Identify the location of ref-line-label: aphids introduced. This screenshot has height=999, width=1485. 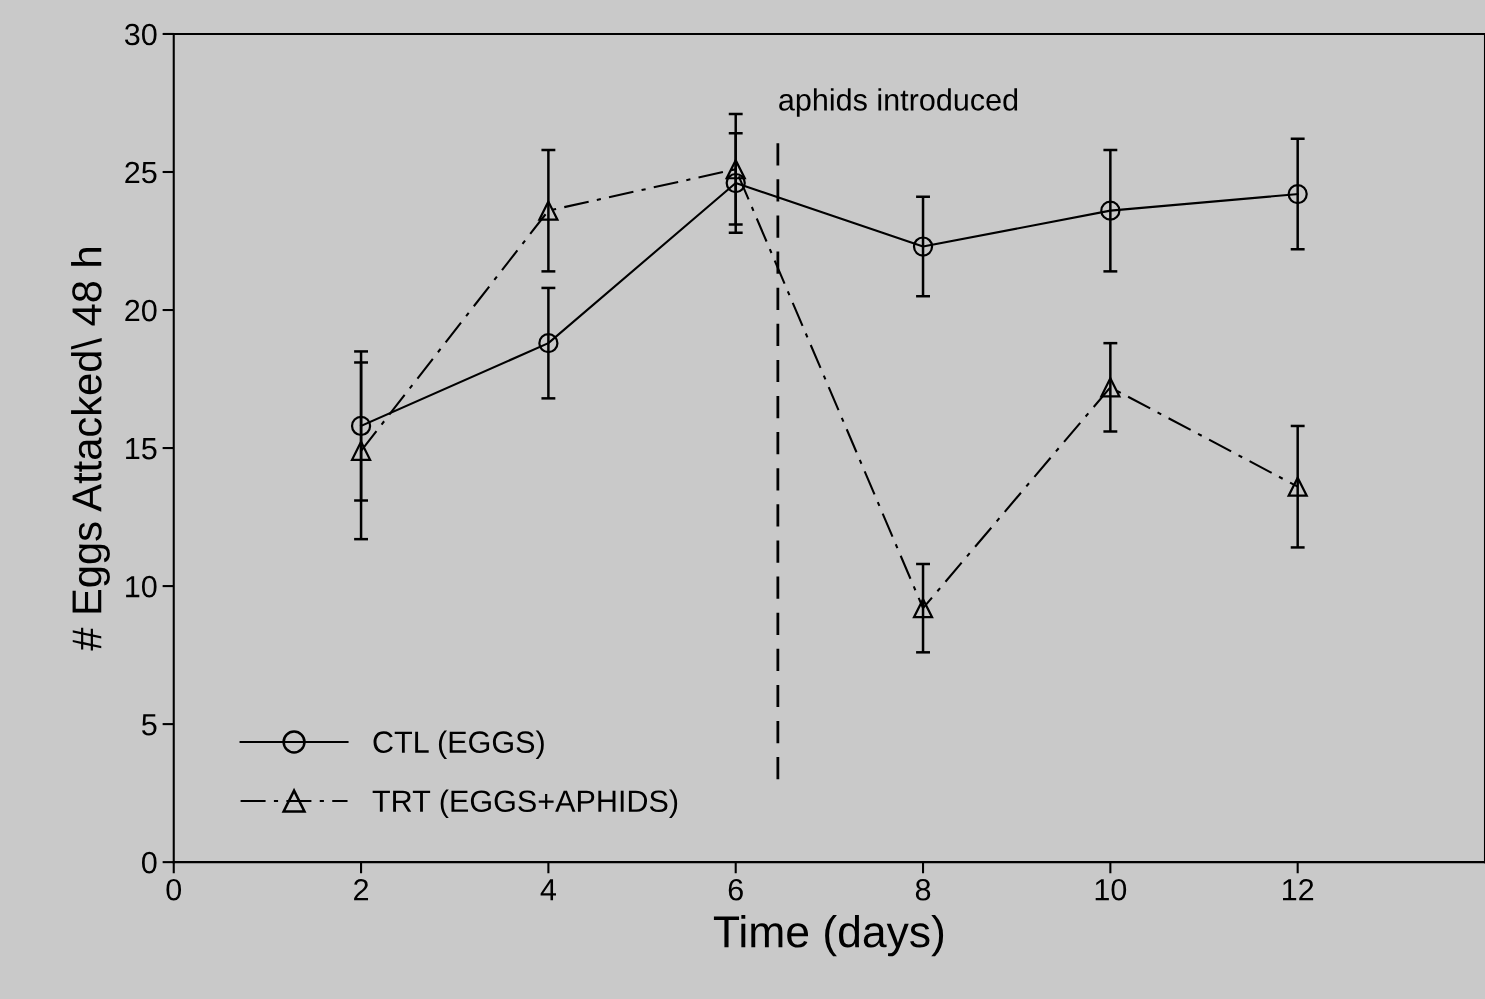
(898, 102).